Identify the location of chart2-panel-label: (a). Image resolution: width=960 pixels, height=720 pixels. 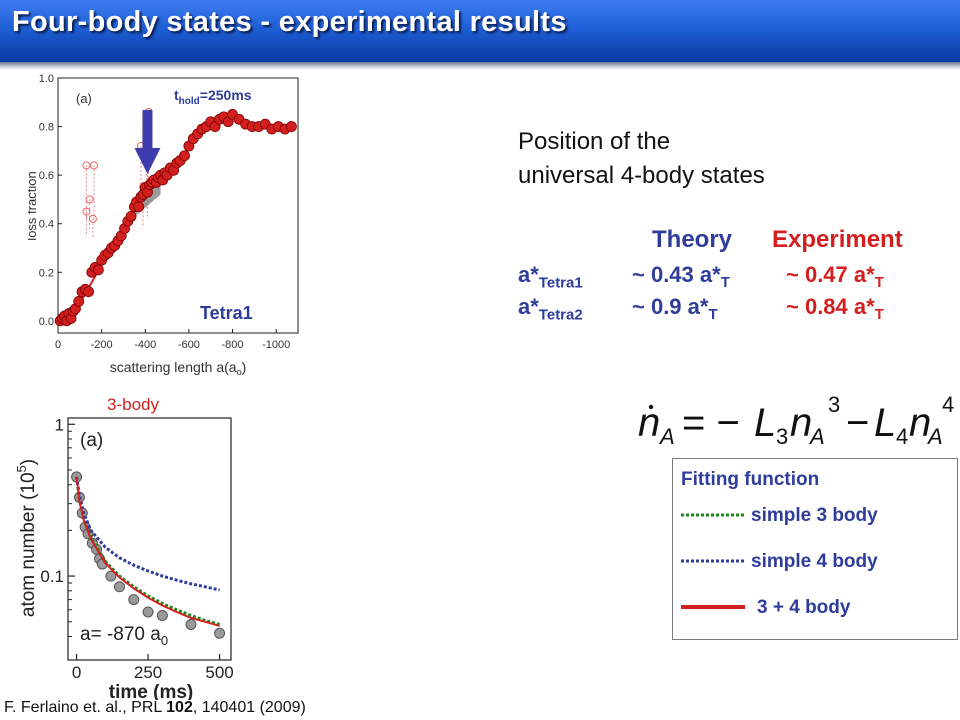
(91, 440).